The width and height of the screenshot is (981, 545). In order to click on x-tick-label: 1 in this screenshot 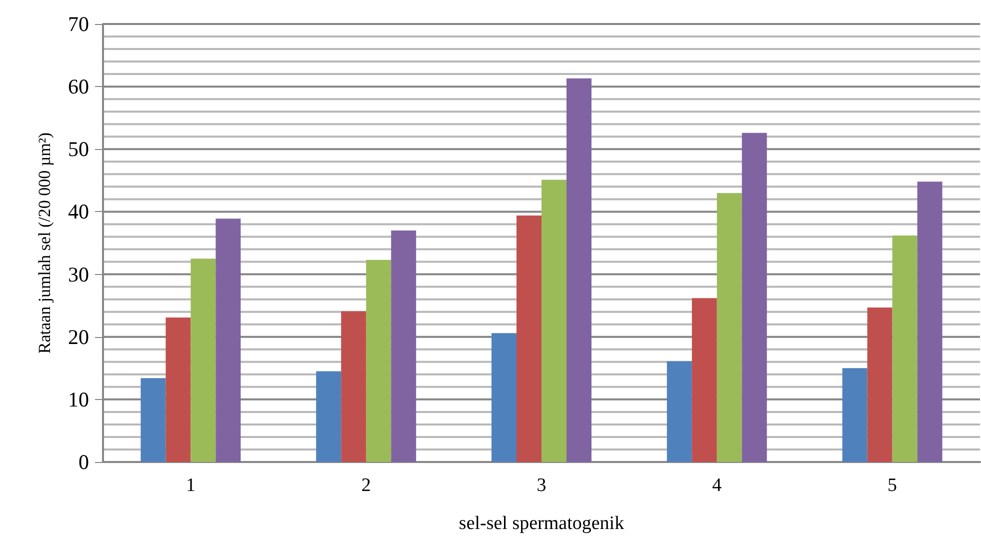, I will do `click(191, 485)`.